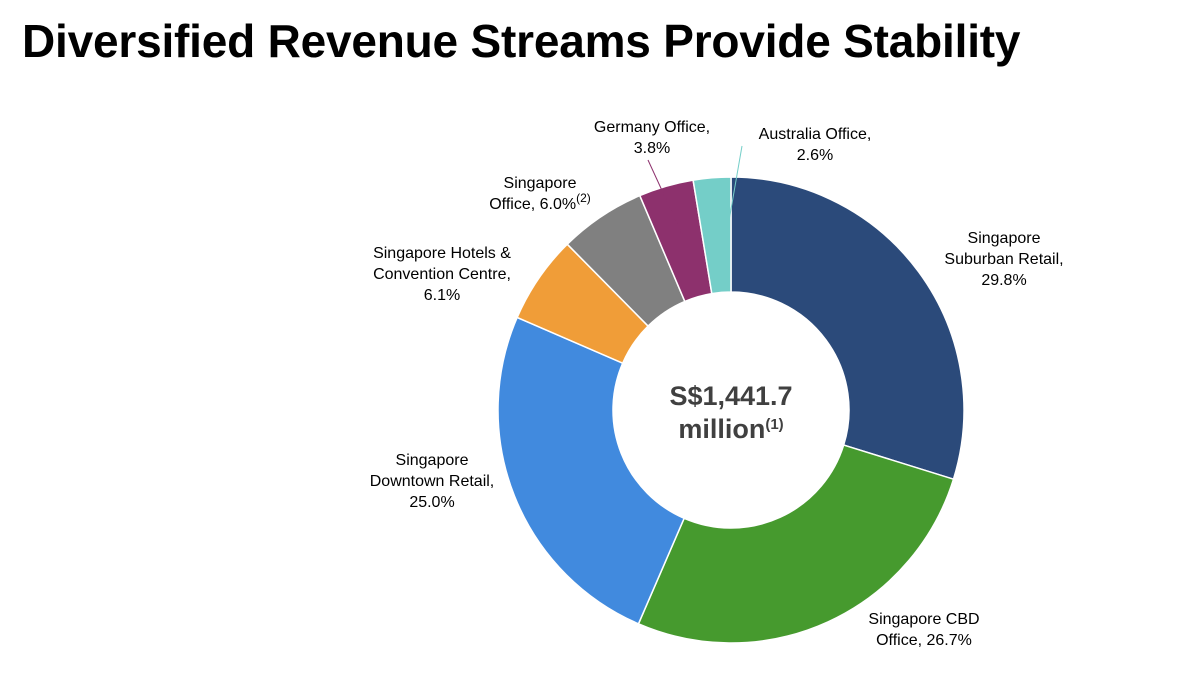 This screenshot has width=1200, height=680. I want to click on leader-lines-group, so click(695, 215).